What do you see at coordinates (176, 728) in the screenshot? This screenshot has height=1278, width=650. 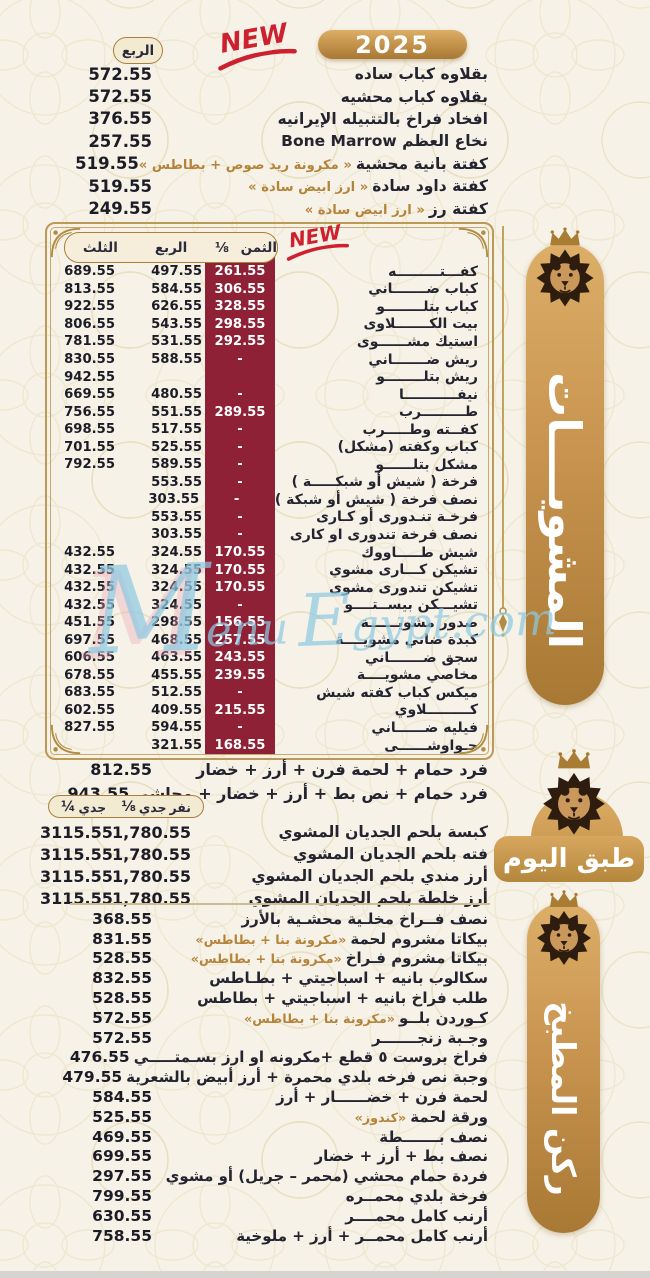 I see `quarter-price: 594.55` at bounding box center [176, 728].